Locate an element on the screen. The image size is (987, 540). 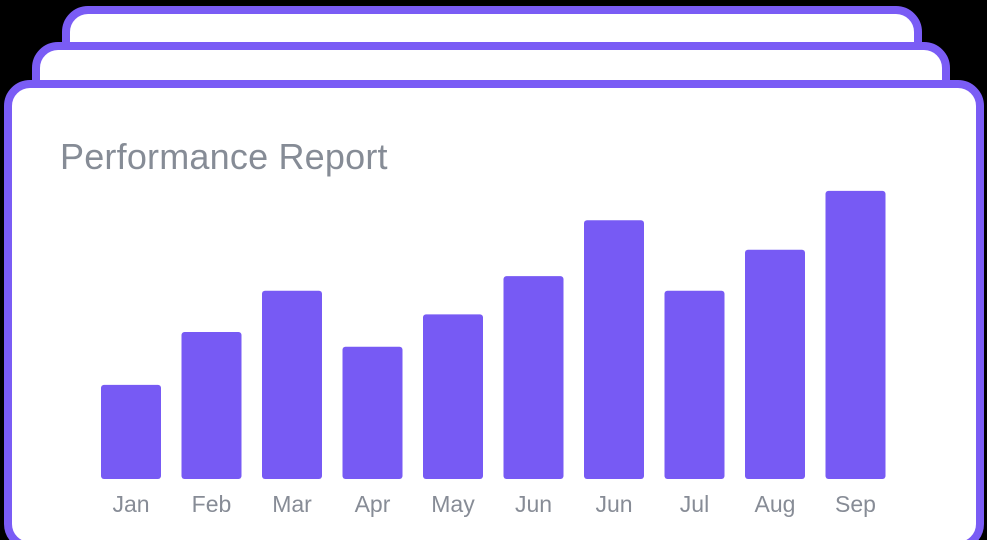
x-tick-label-7: Jul is located at coordinates (694, 504).